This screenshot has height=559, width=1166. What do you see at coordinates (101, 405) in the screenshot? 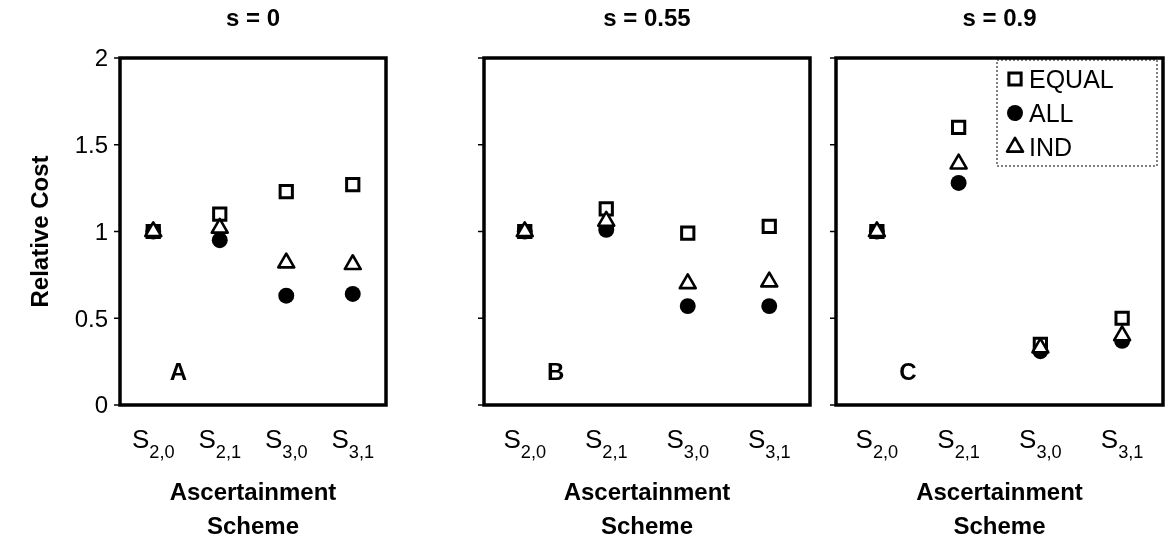
I see `y-tick-label: 0` at bounding box center [101, 405].